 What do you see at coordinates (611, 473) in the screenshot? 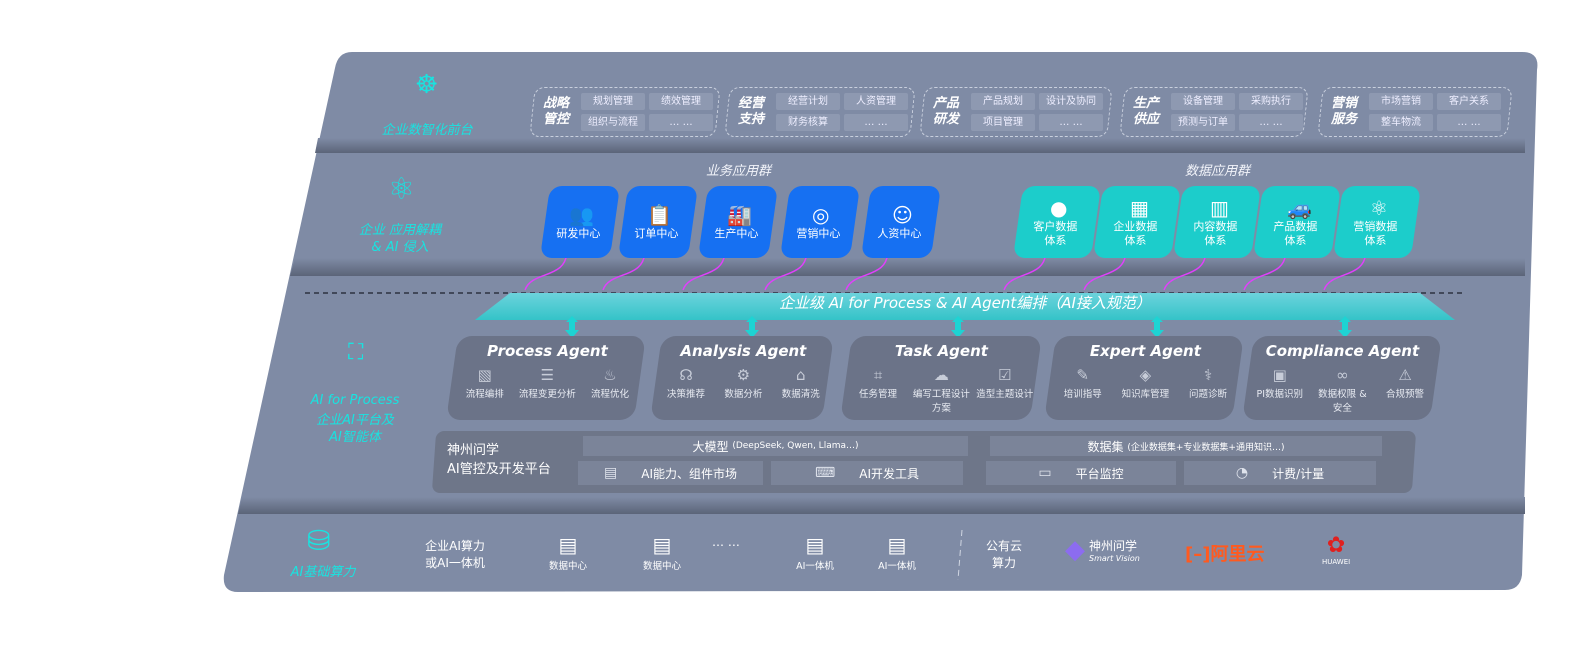
I see `market-icon: ▤` at bounding box center [611, 473].